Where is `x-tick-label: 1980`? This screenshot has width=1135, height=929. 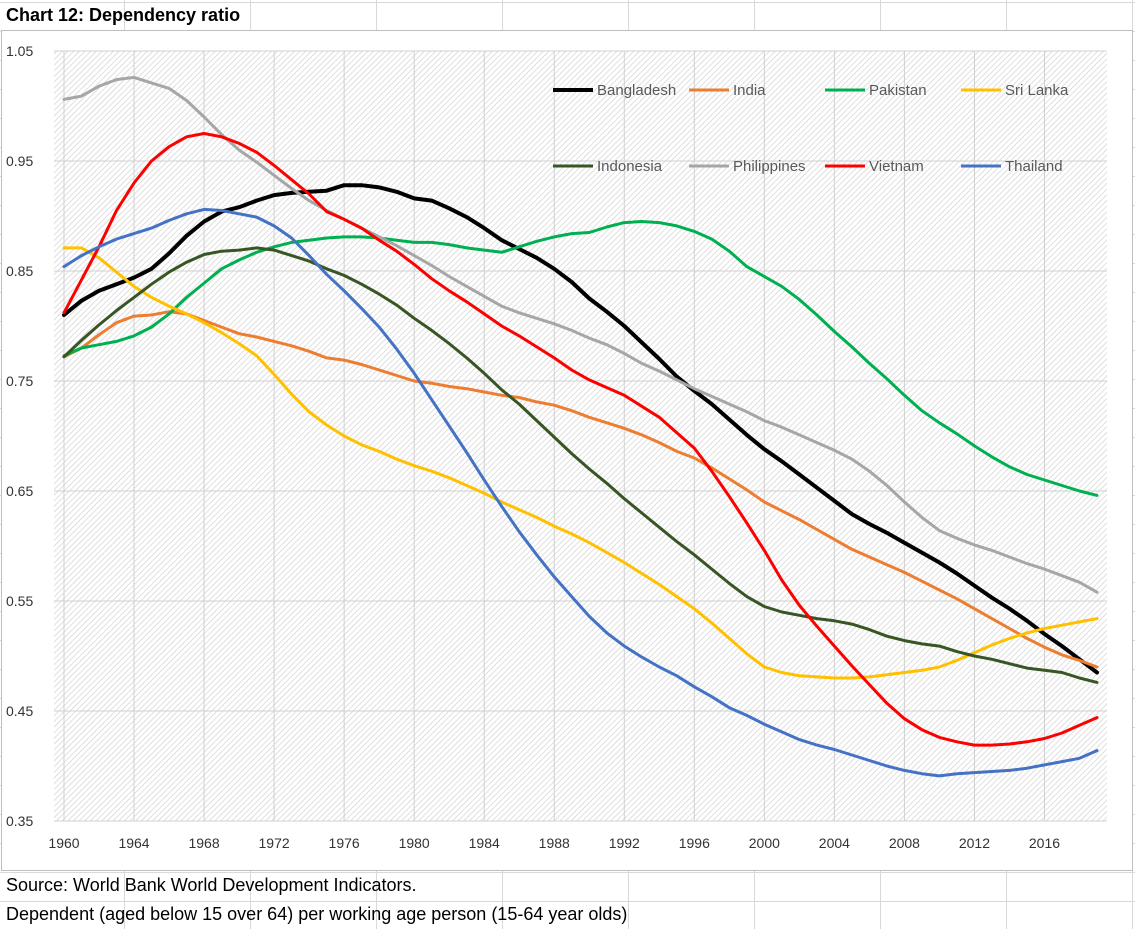
x-tick-label: 1980 is located at coordinates (414, 843).